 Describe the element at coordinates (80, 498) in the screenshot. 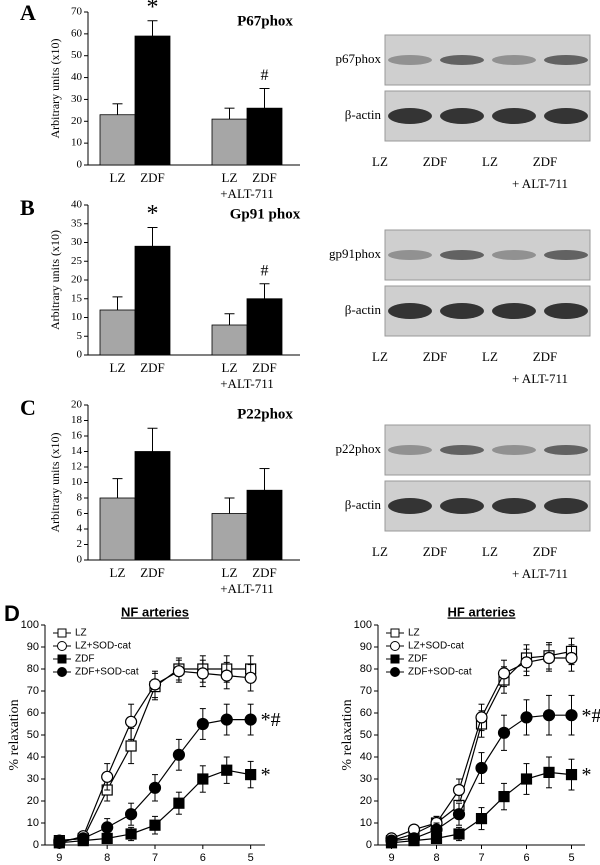

I see `y-tick-label: 8` at that location.